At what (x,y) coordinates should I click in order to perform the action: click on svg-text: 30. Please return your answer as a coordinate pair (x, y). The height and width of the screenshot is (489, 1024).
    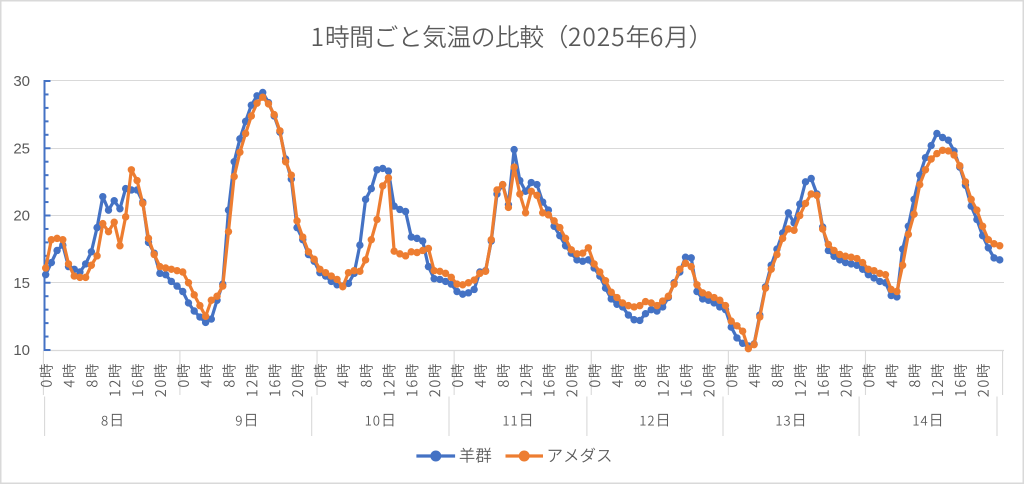
    Looking at the image, I should click on (21, 81).